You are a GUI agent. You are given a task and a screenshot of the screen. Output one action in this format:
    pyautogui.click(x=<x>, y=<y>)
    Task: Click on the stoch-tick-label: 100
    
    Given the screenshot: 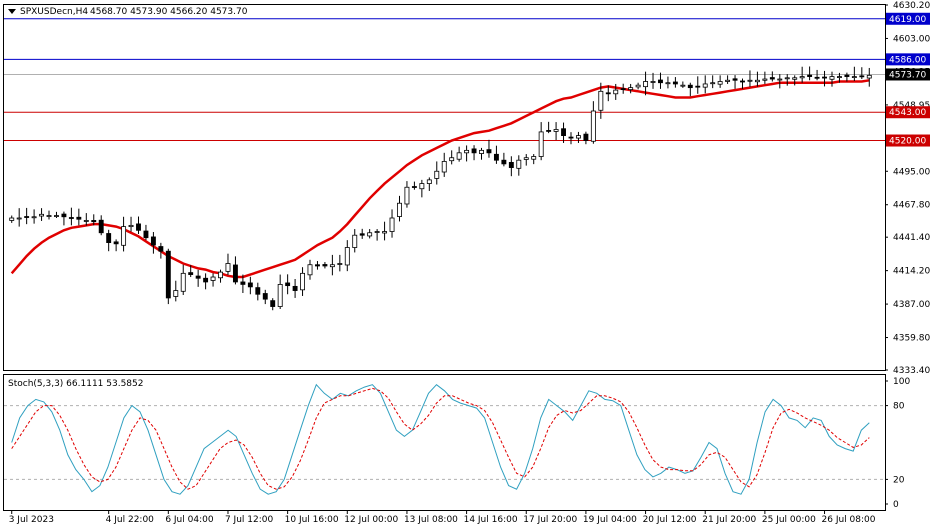 What is the action you would take?
    pyautogui.click(x=901, y=382)
    